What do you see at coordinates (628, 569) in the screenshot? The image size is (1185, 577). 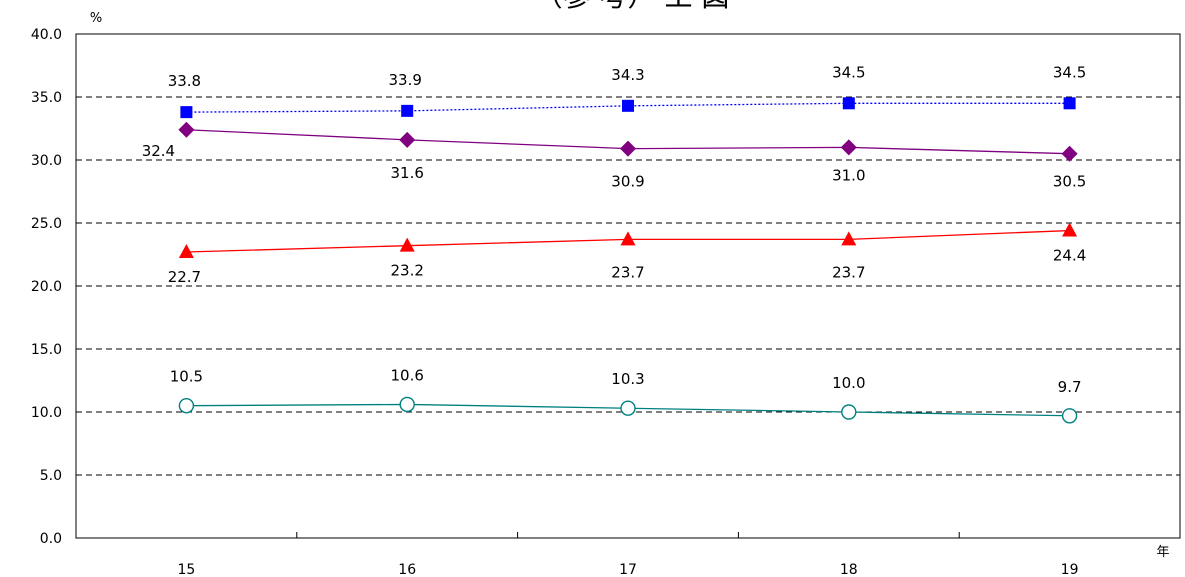 I see `x-tick-label: 17` at bounding box center [628, 569].